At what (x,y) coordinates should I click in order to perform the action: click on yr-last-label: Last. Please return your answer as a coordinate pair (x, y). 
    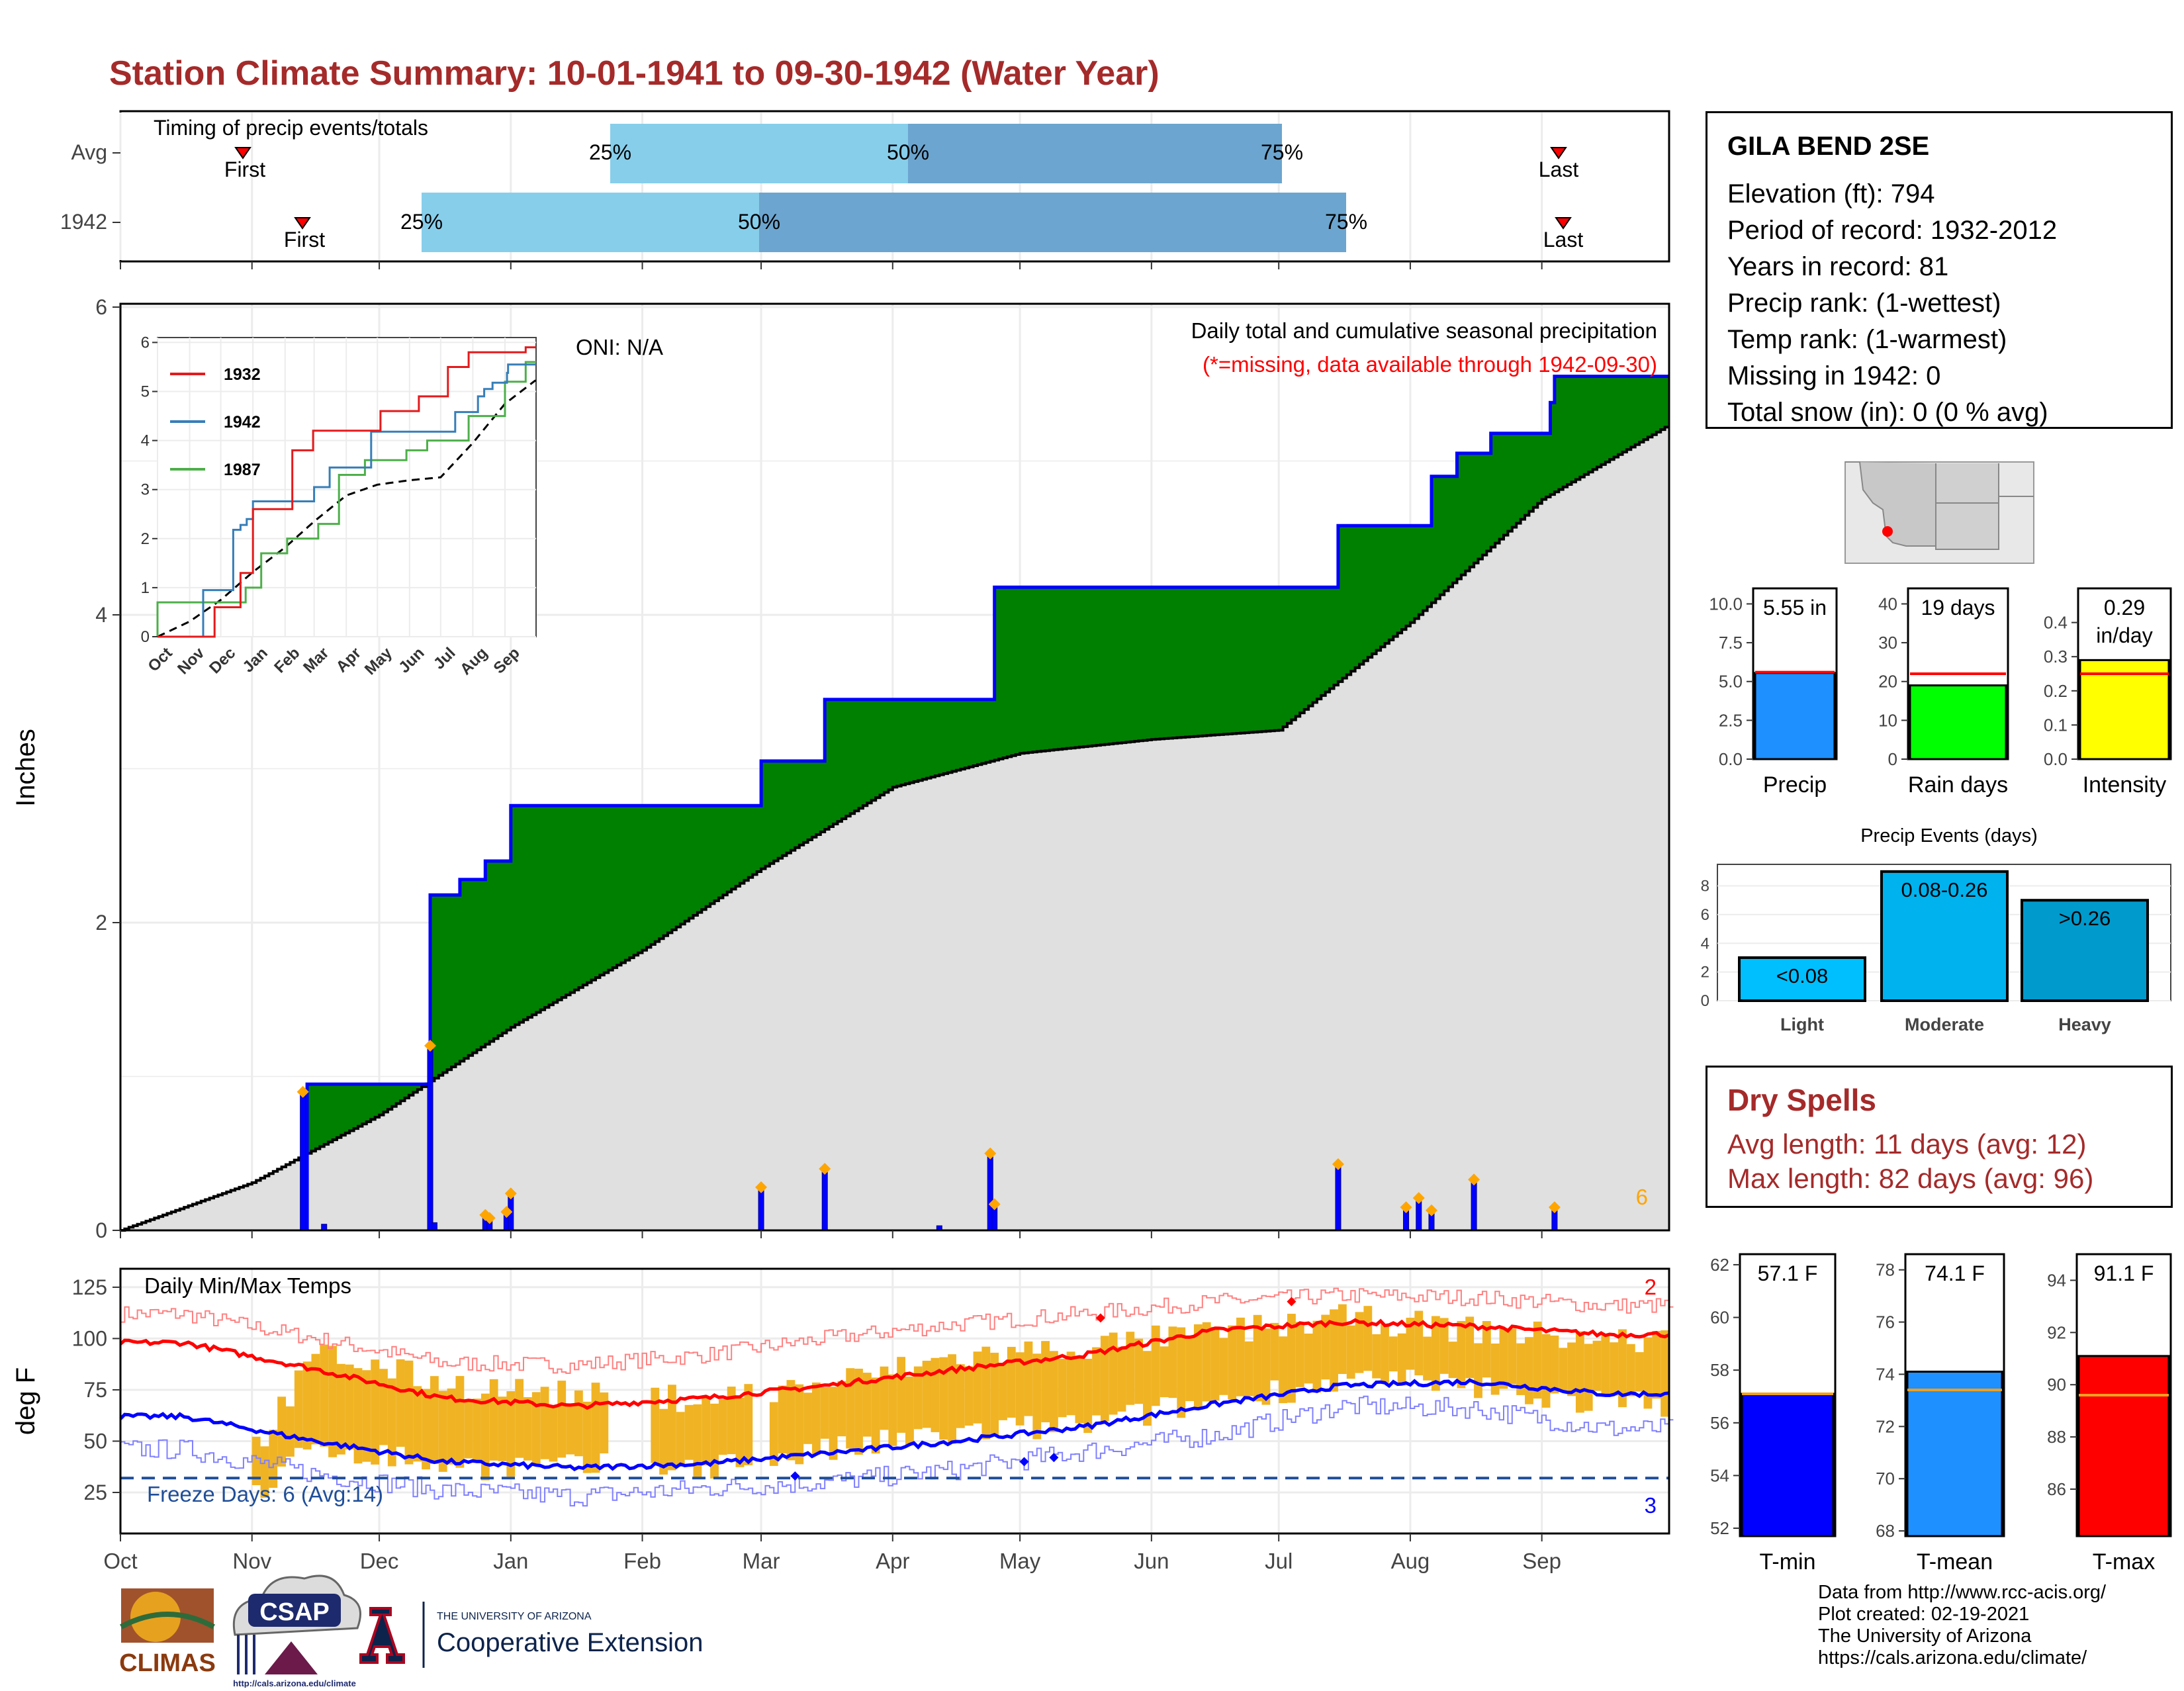
    Looking at the image, I should click on (1564, 239).